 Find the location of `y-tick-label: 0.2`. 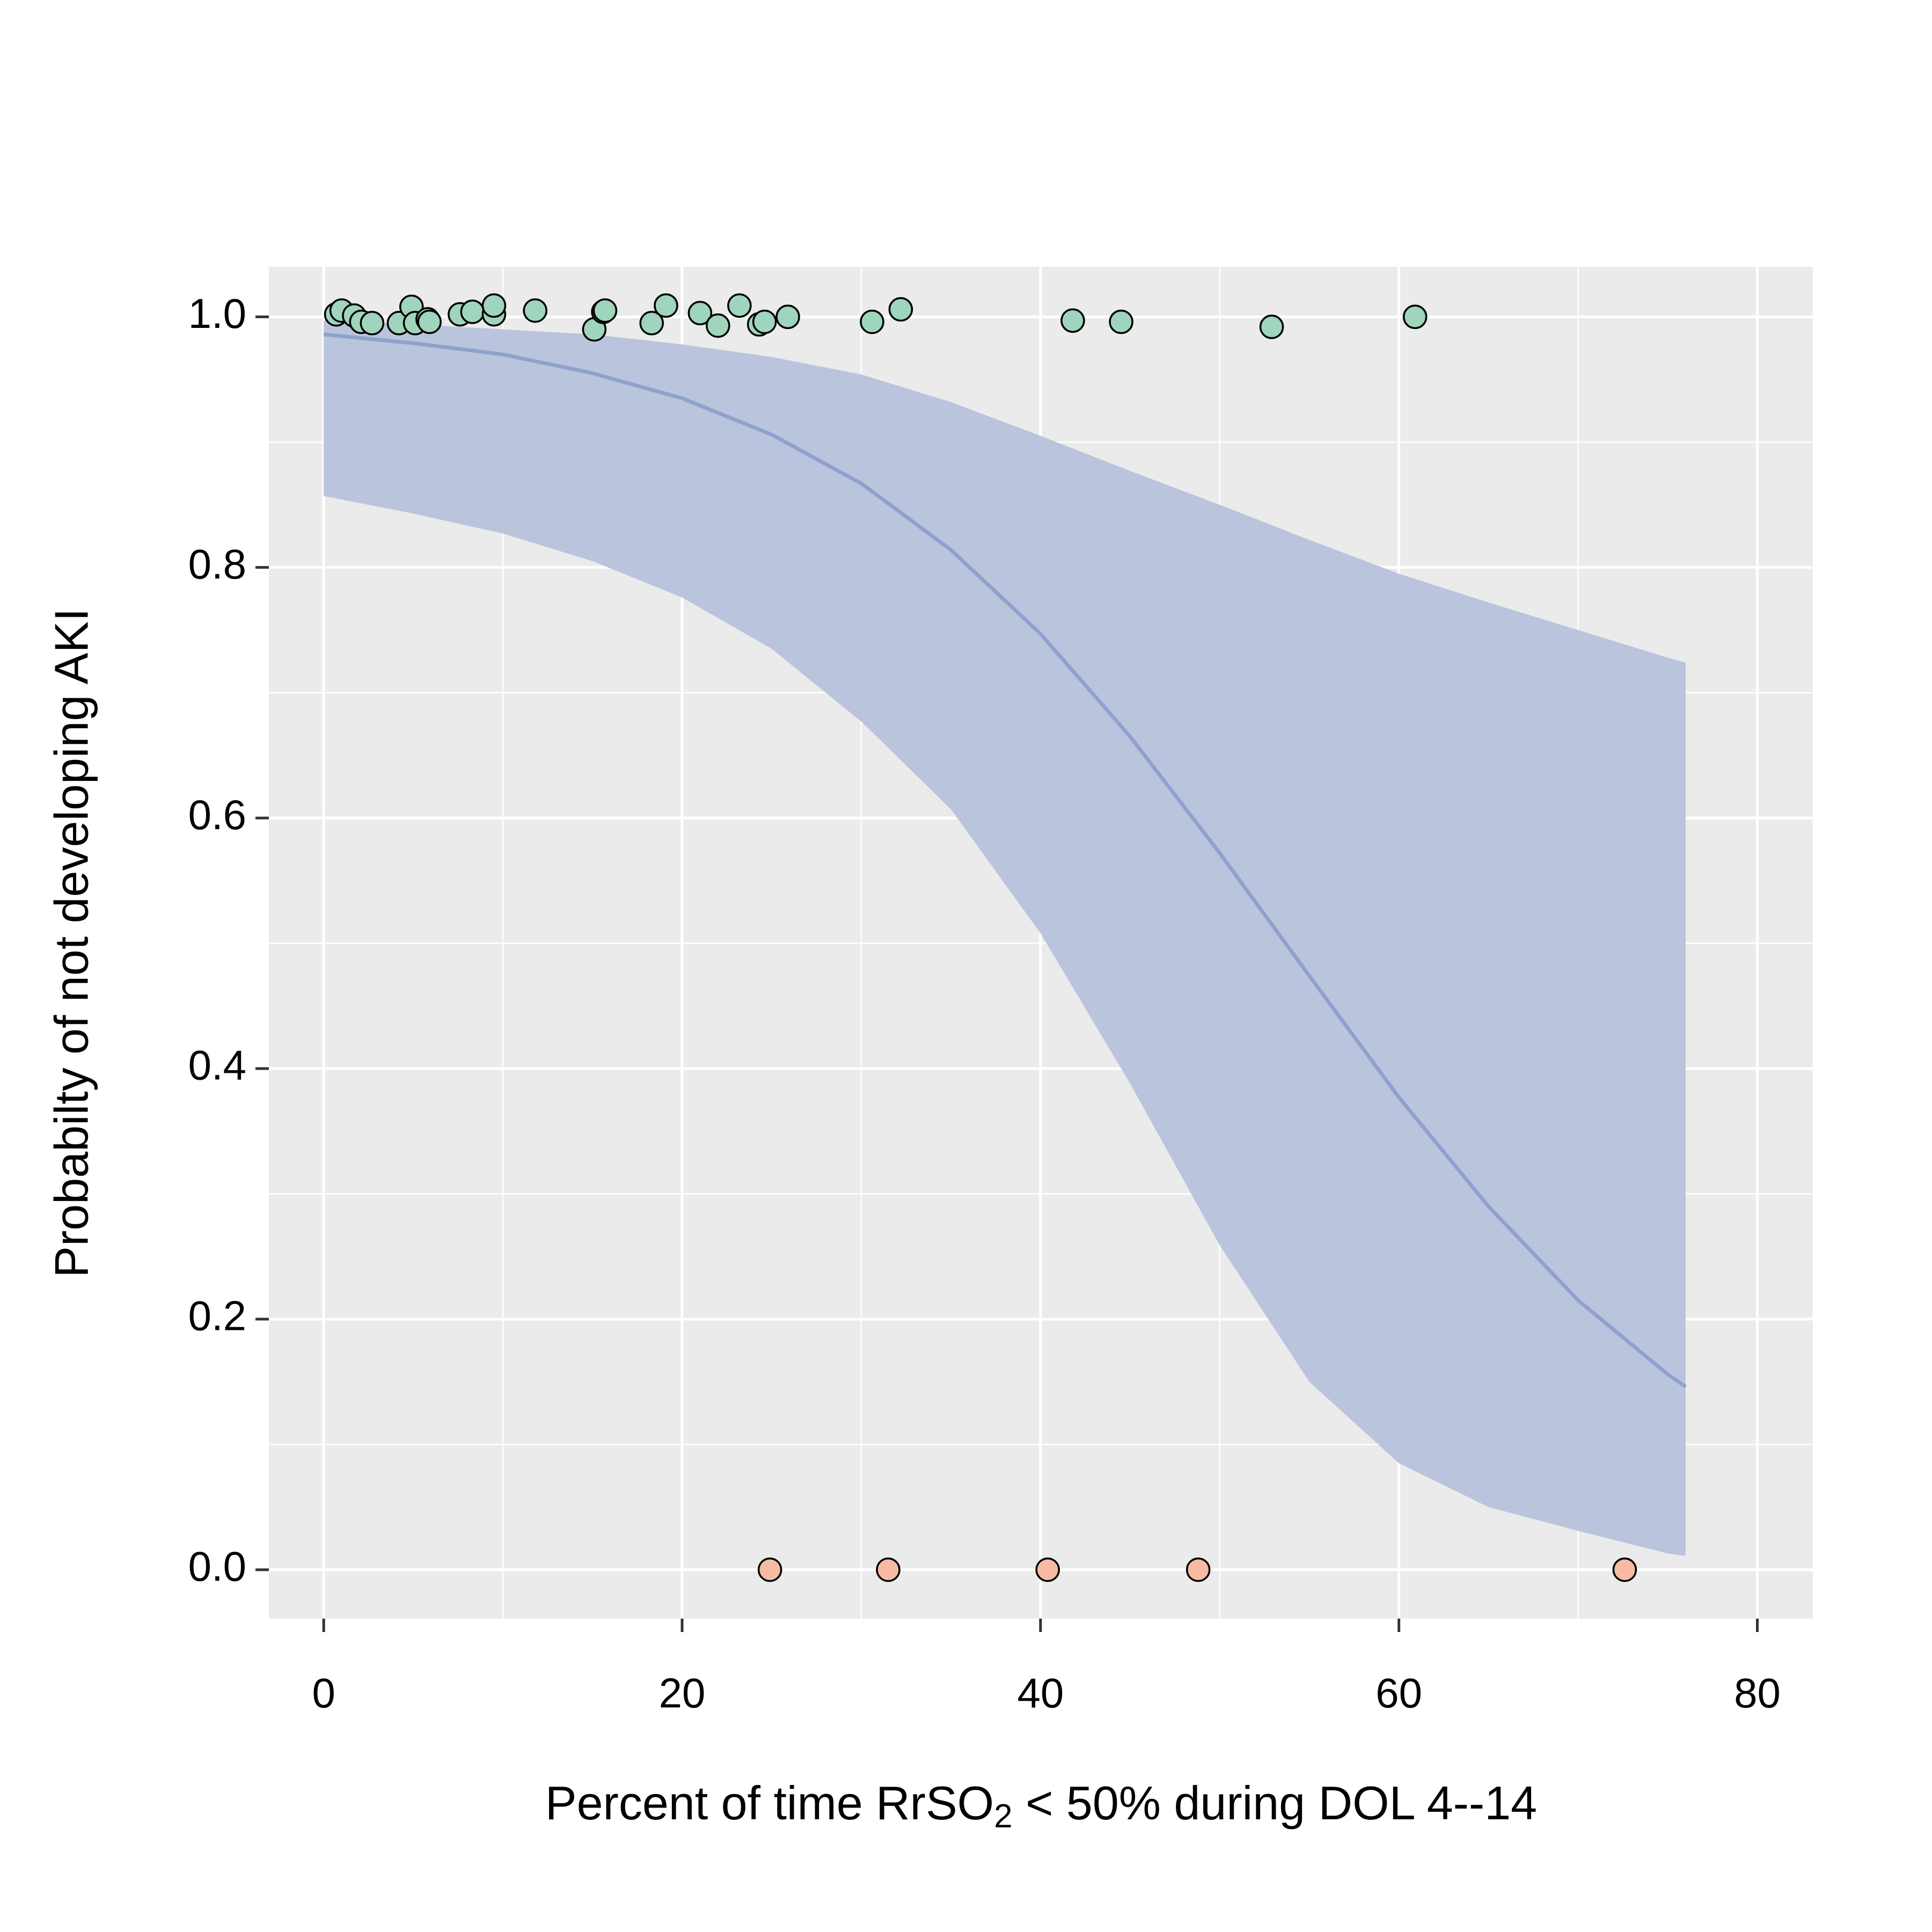

y-tick-label: 0.2 is located at coordinates (217, 1316).